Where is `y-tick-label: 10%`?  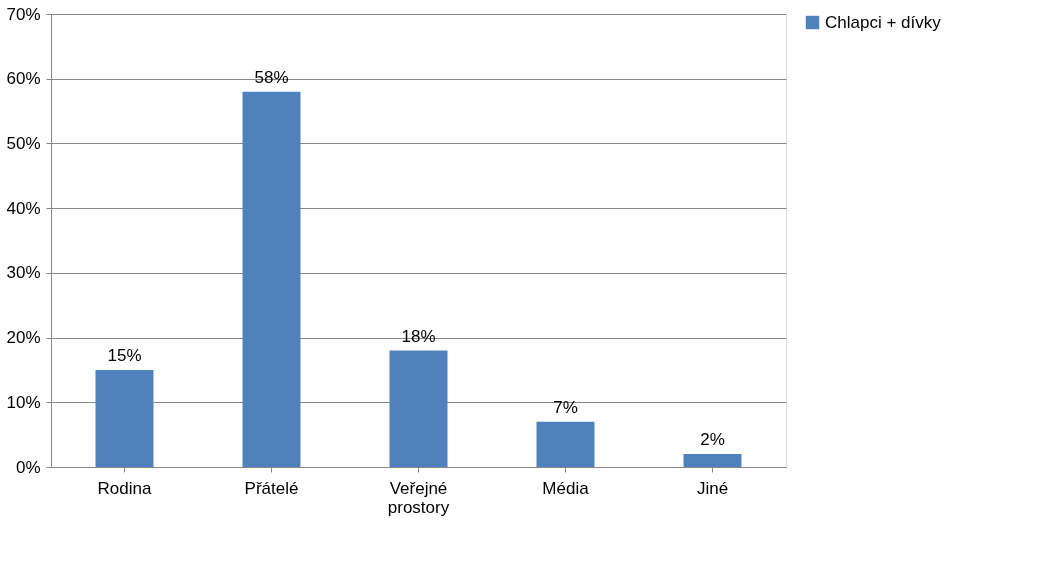 y-tick-label: 10% is located at coordinates (23, 402).